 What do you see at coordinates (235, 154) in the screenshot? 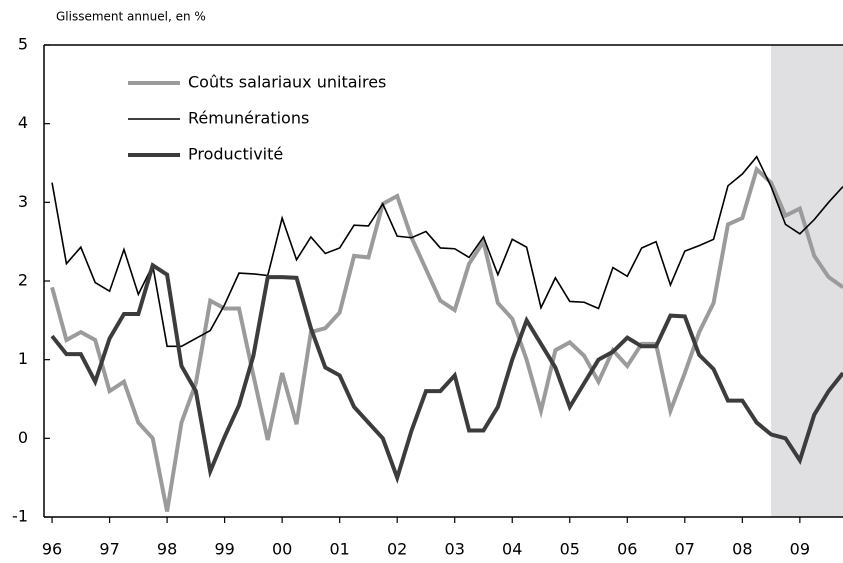
I see `legend-label: Productivité` at bounding box center [235, 154].